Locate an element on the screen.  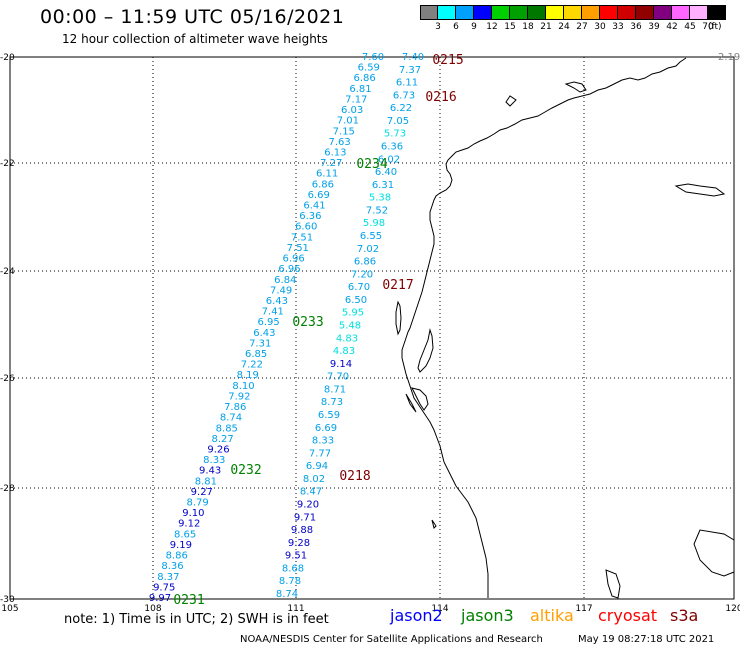
wave-height-value: 6.70 is located at coordinates (359, 287).